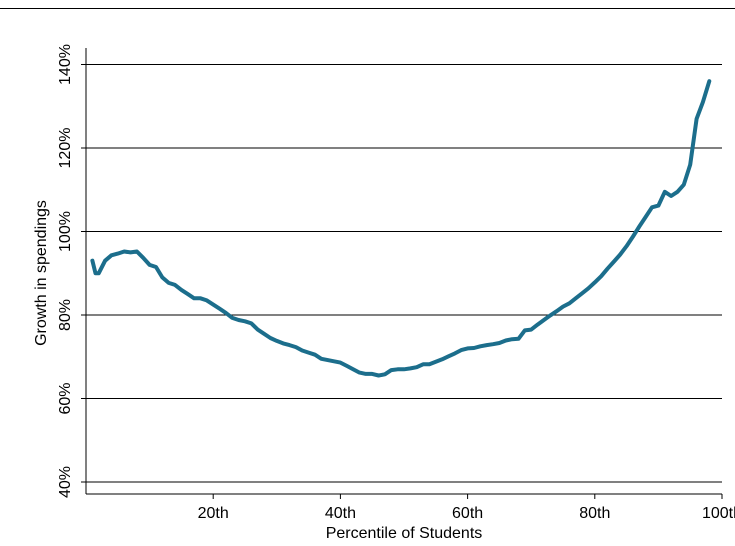 The height and width of the screenshot is (546, 735). Describe the element at coordinates (65, 398) in the screenshot. I see `y-tick-label: 60%` at that location.